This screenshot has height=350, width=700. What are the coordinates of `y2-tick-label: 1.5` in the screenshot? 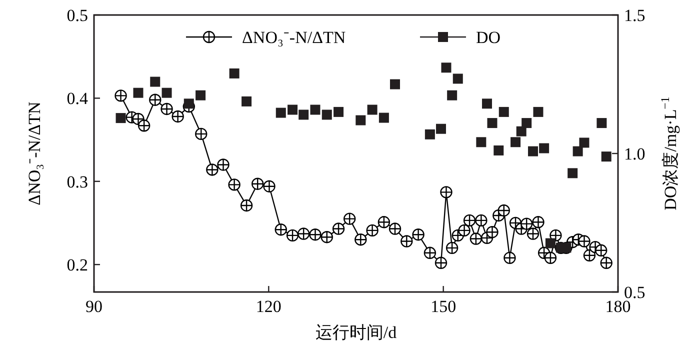 It's located at (635, 15).